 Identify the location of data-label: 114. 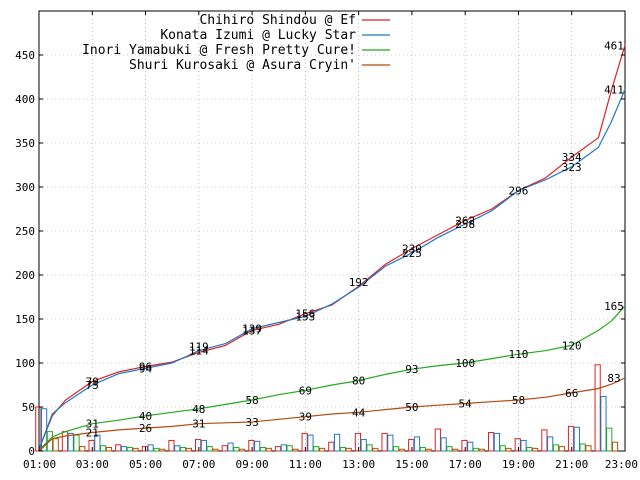
(199, 351).